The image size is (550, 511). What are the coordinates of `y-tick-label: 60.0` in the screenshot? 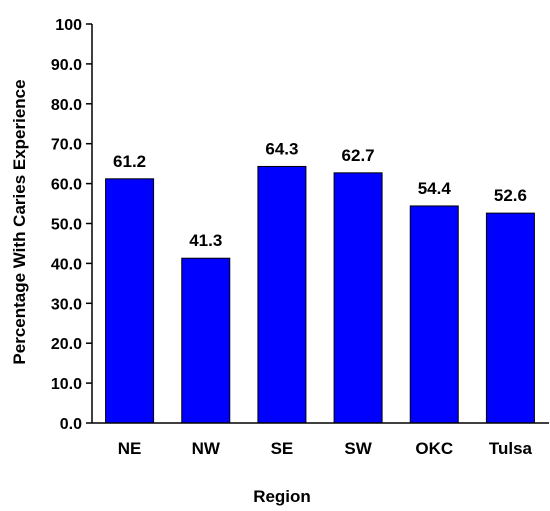 It's located at (66, 185).